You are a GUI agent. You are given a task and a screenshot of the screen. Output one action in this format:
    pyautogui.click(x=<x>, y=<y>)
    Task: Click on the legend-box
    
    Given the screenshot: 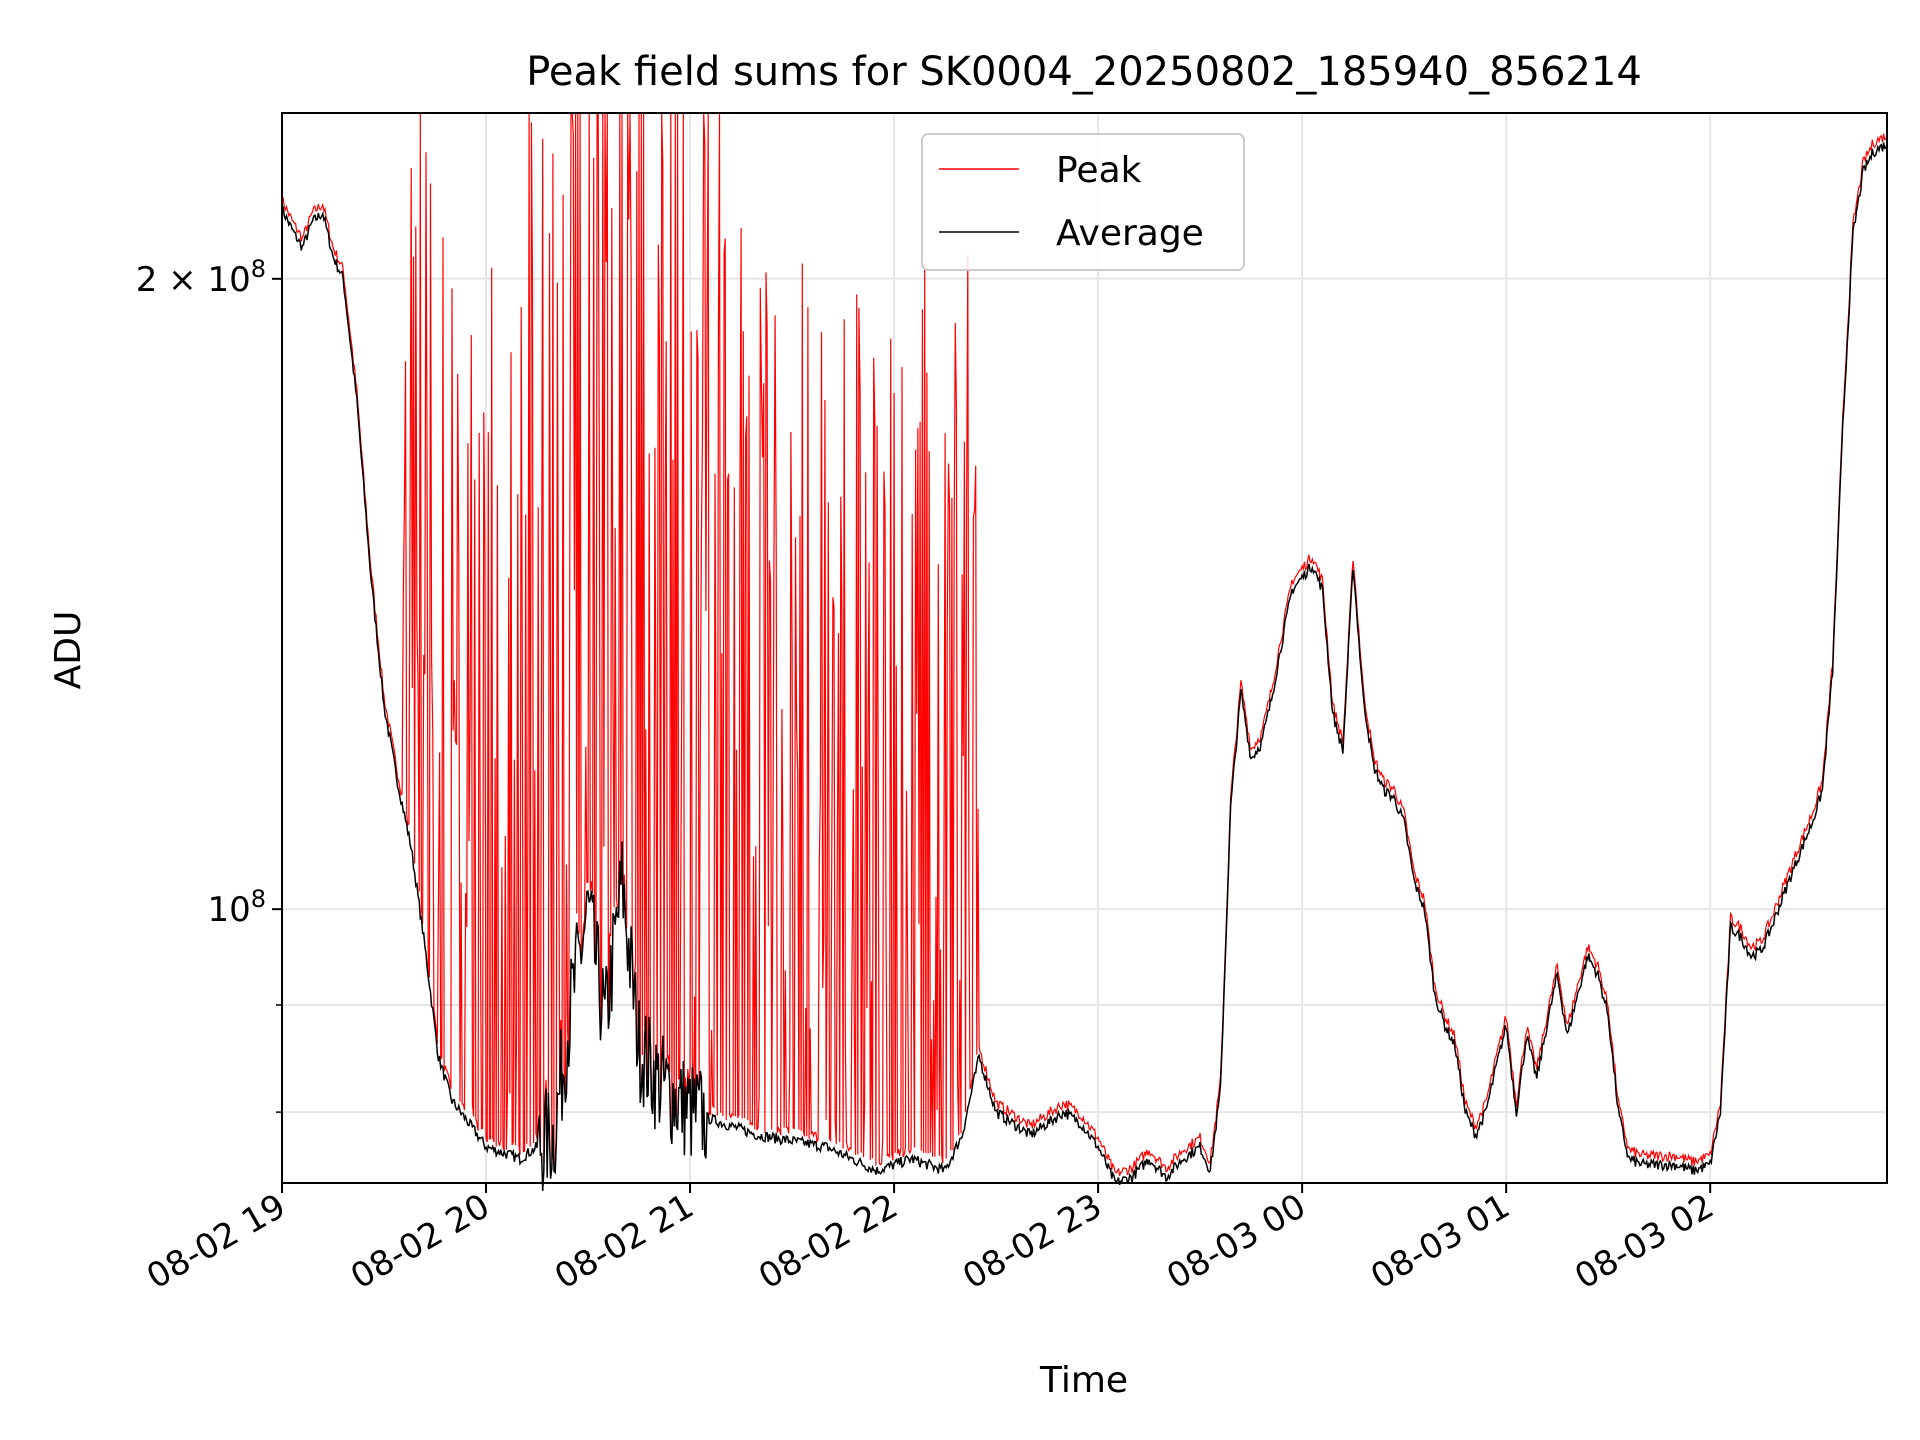 What is the action you would take?
    pyautogui.click(x=1083, y=202)
    